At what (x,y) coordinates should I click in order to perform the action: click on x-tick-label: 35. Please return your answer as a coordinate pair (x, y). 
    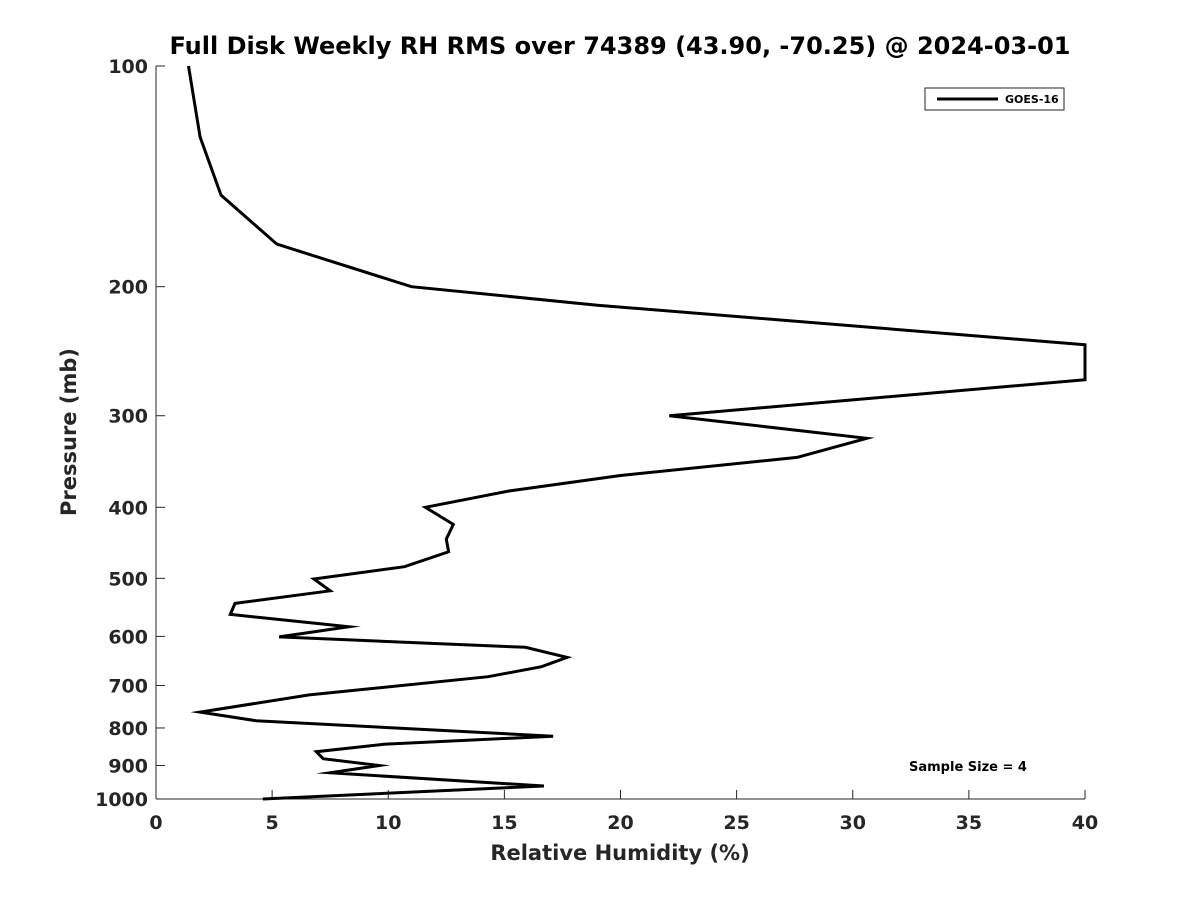
    Looking at the image, I should click on (969, 823).